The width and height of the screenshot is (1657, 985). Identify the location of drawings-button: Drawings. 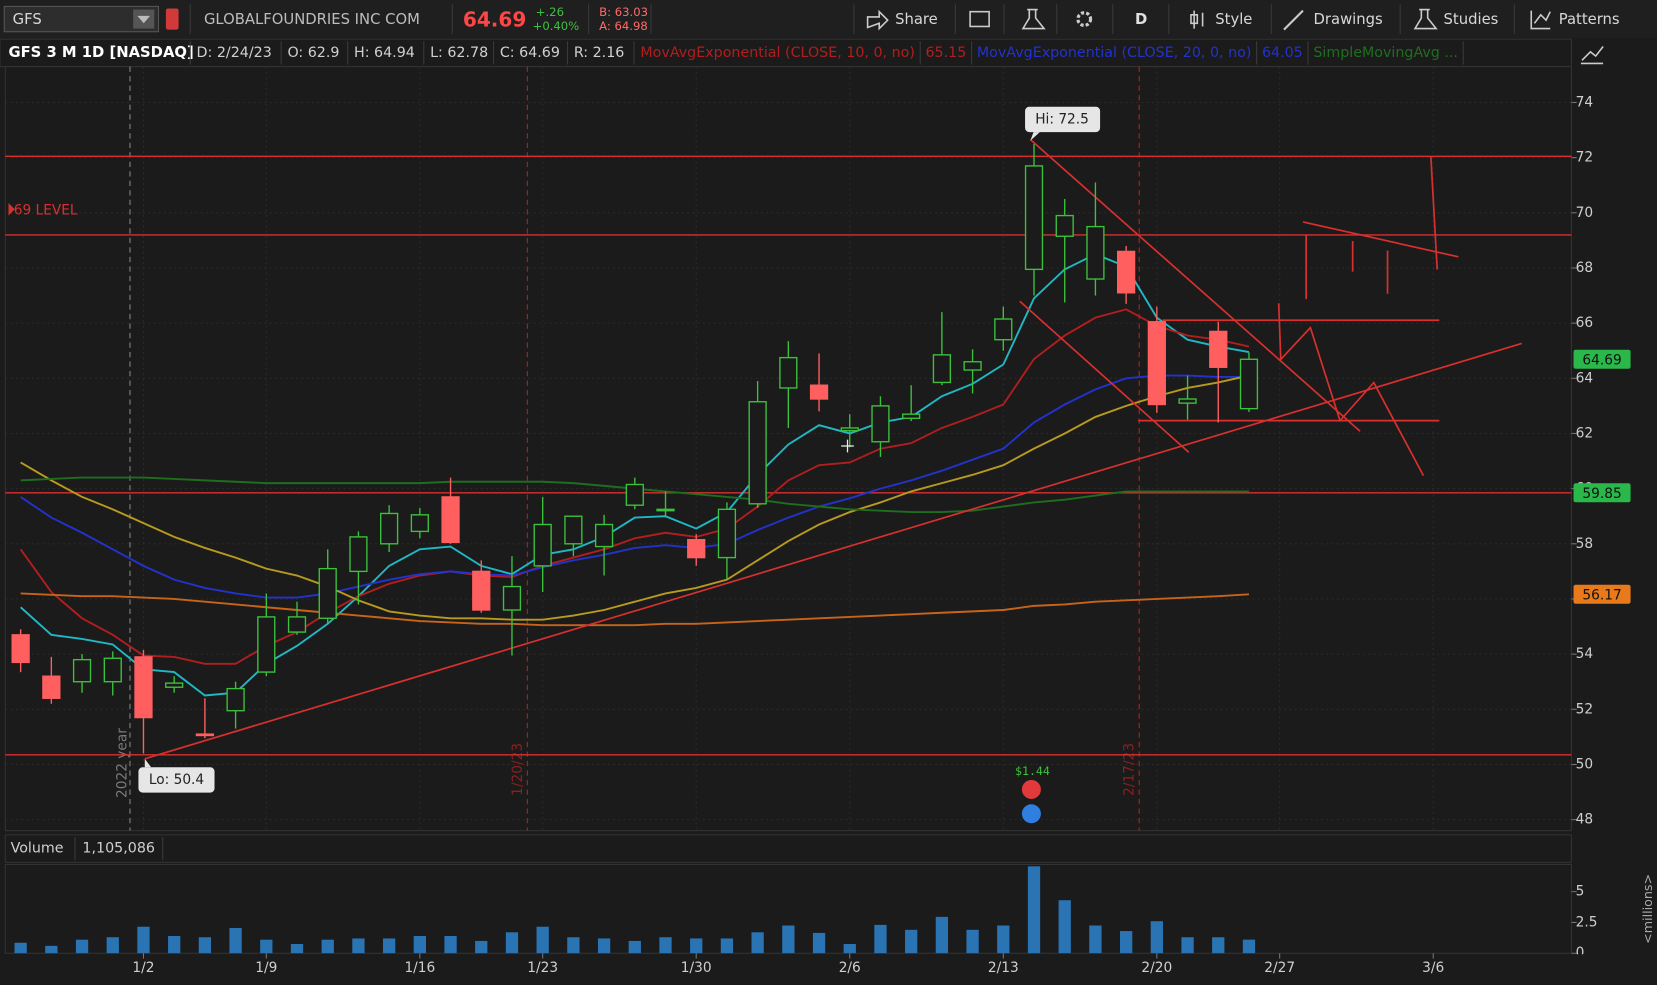
(1348, 19).